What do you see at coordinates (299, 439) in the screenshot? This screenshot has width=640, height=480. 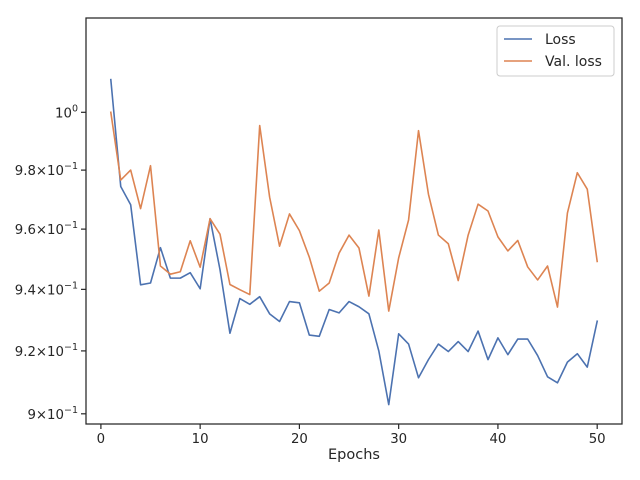 I see `x-tick-label: 20` at bounding box center [299, 439].